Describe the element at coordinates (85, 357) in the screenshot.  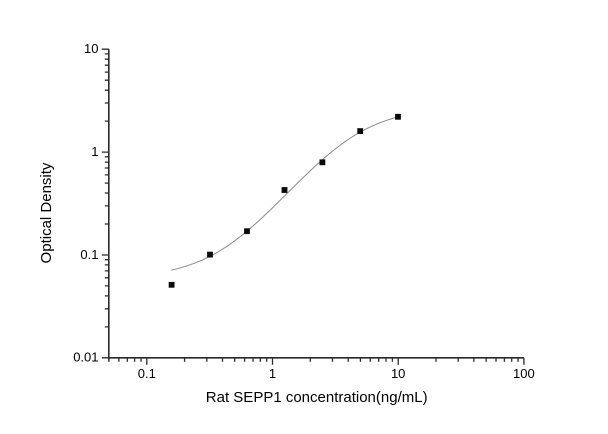
I see `svg-text: 0.01` at that location.